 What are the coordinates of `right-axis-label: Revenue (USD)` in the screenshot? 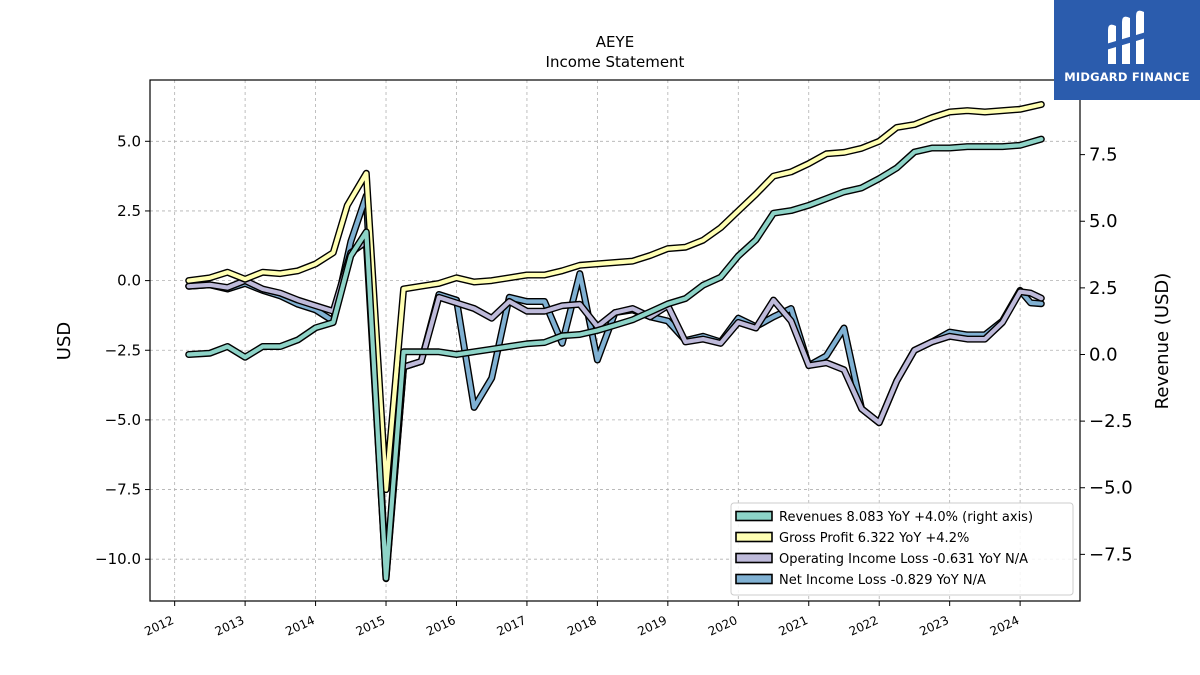 It's located at (1162, 341).